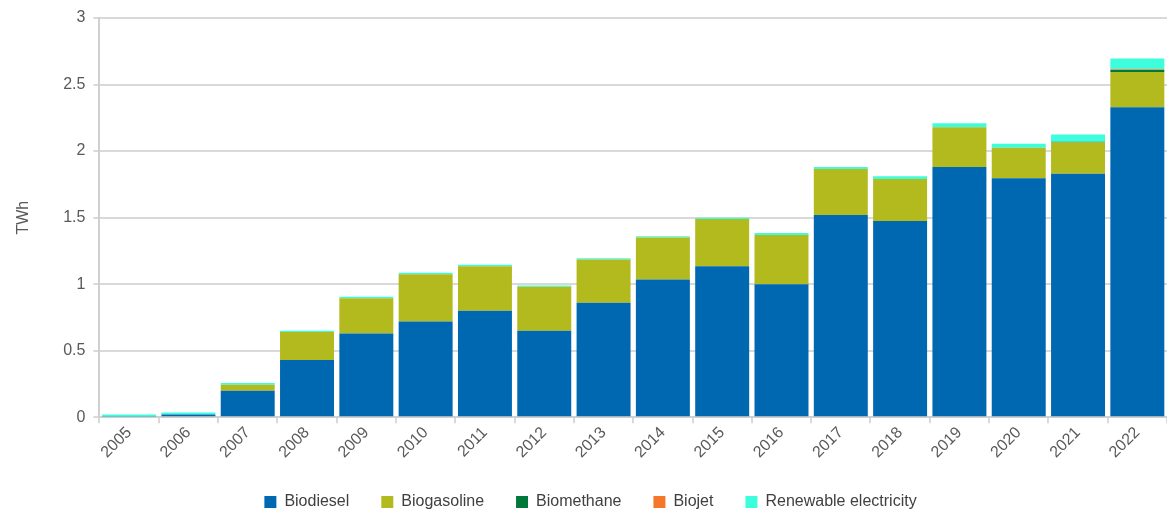  Describe the element at coordinates (81, 283) in the screenshot. I see `y-tick-label: 1` at that location.